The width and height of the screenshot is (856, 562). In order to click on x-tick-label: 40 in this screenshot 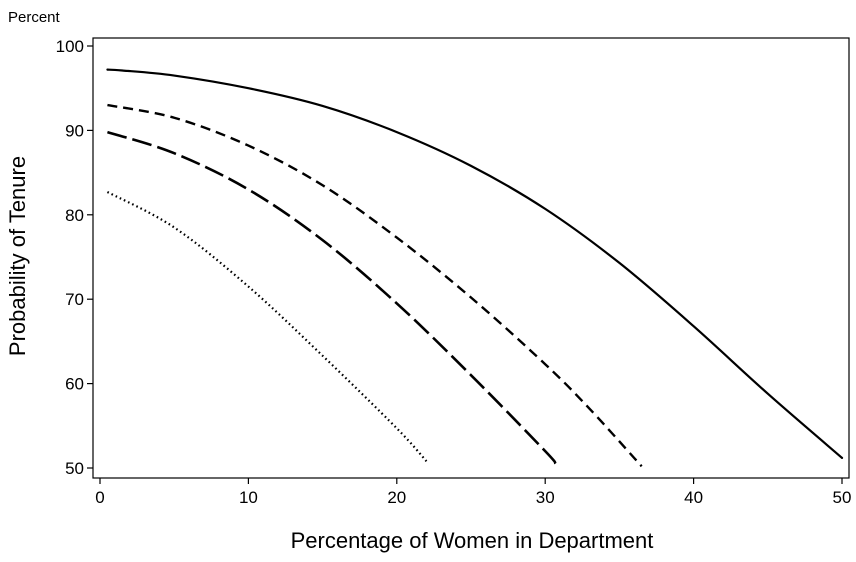, I will do `click(693, 497)`.